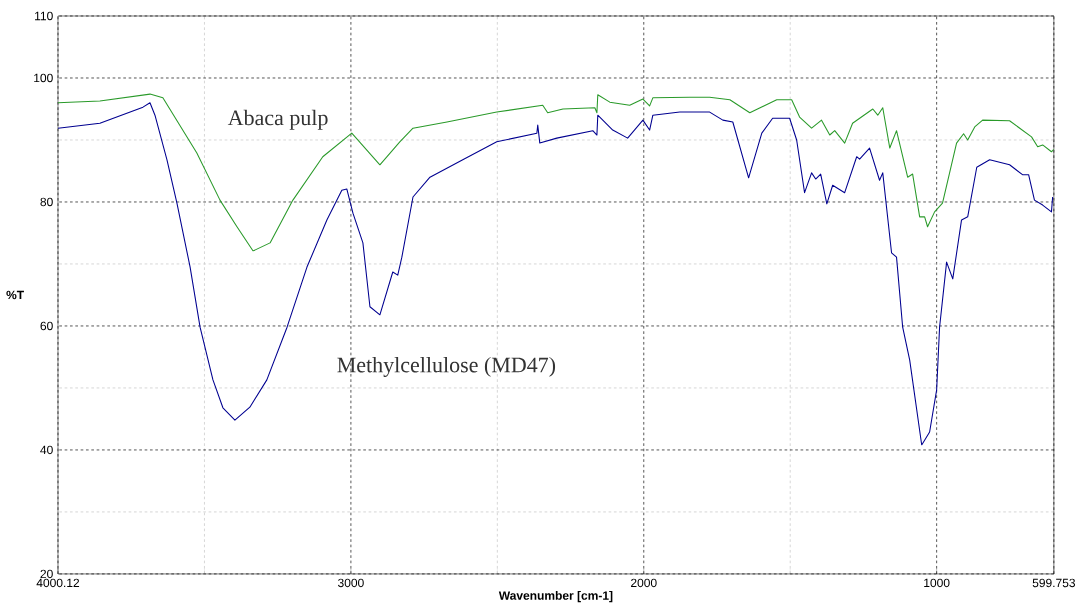 This screenshot has width=1080, height=614. I want to click on y-axis-title: %T, so click(15, 295).